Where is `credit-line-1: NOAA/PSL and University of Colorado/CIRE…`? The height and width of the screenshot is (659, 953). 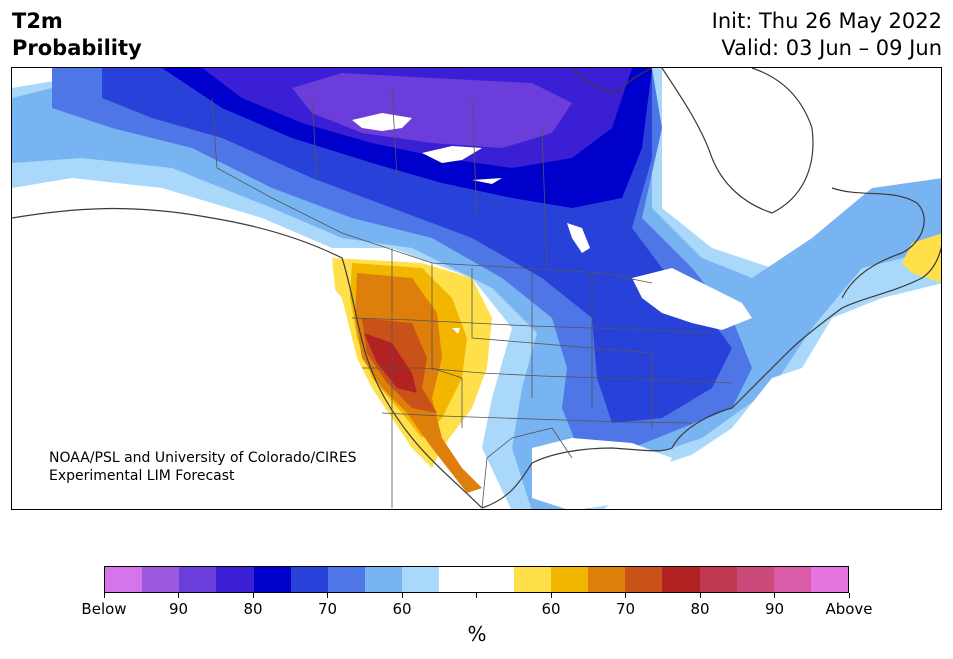
credit-line-1: NOAA/PSL and University of Colorado/CIRE… is located at coordinates (203, 458).